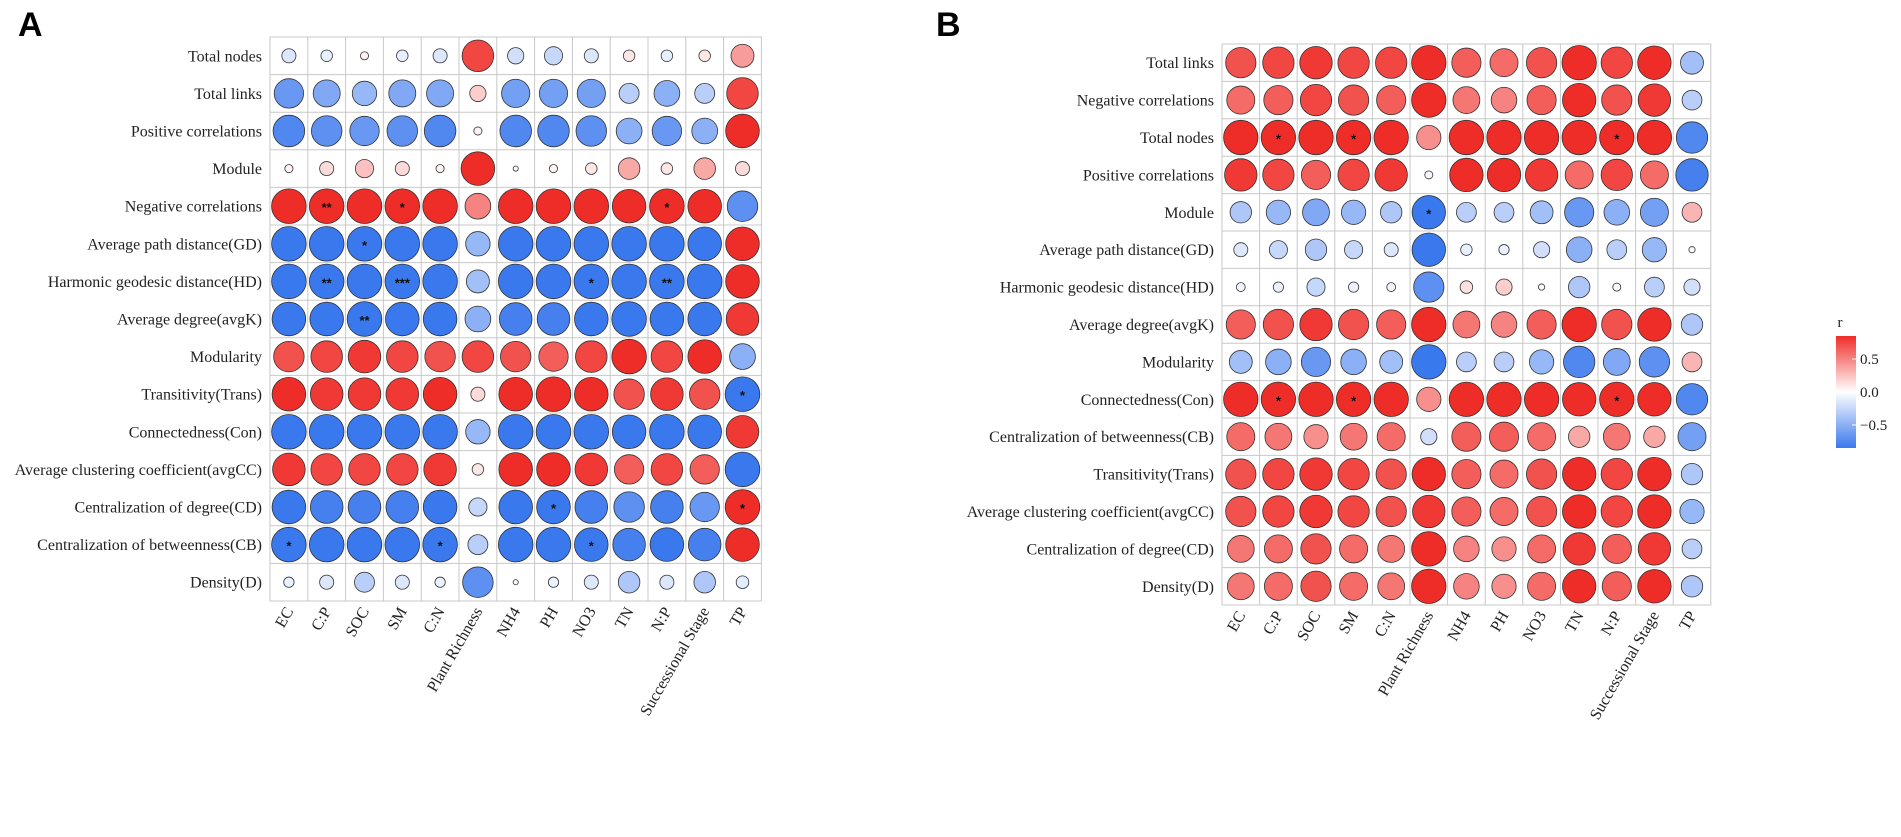 The height and width of the screenshot is (837, 1901). What do you see at coordinates (1101, 437) in the screenshot?
I see `row-label: Centralization of betweenness(CB)` at bounding box center [1101, 437].